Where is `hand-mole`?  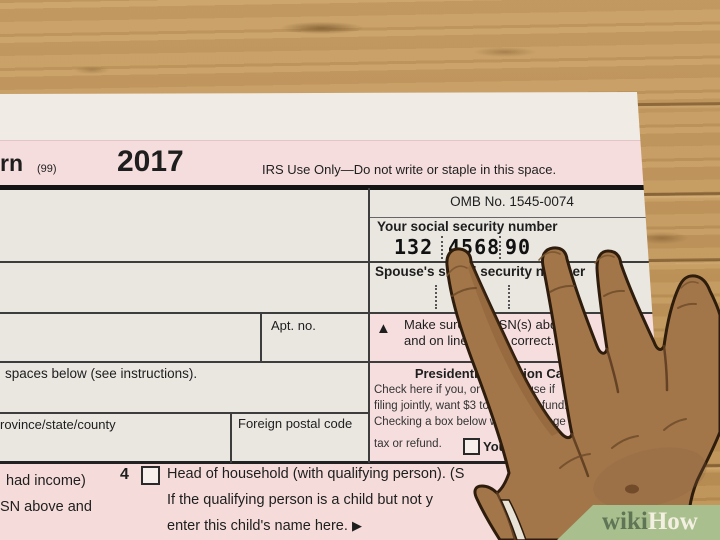 hand-mole is located at coordinates (632, 489).